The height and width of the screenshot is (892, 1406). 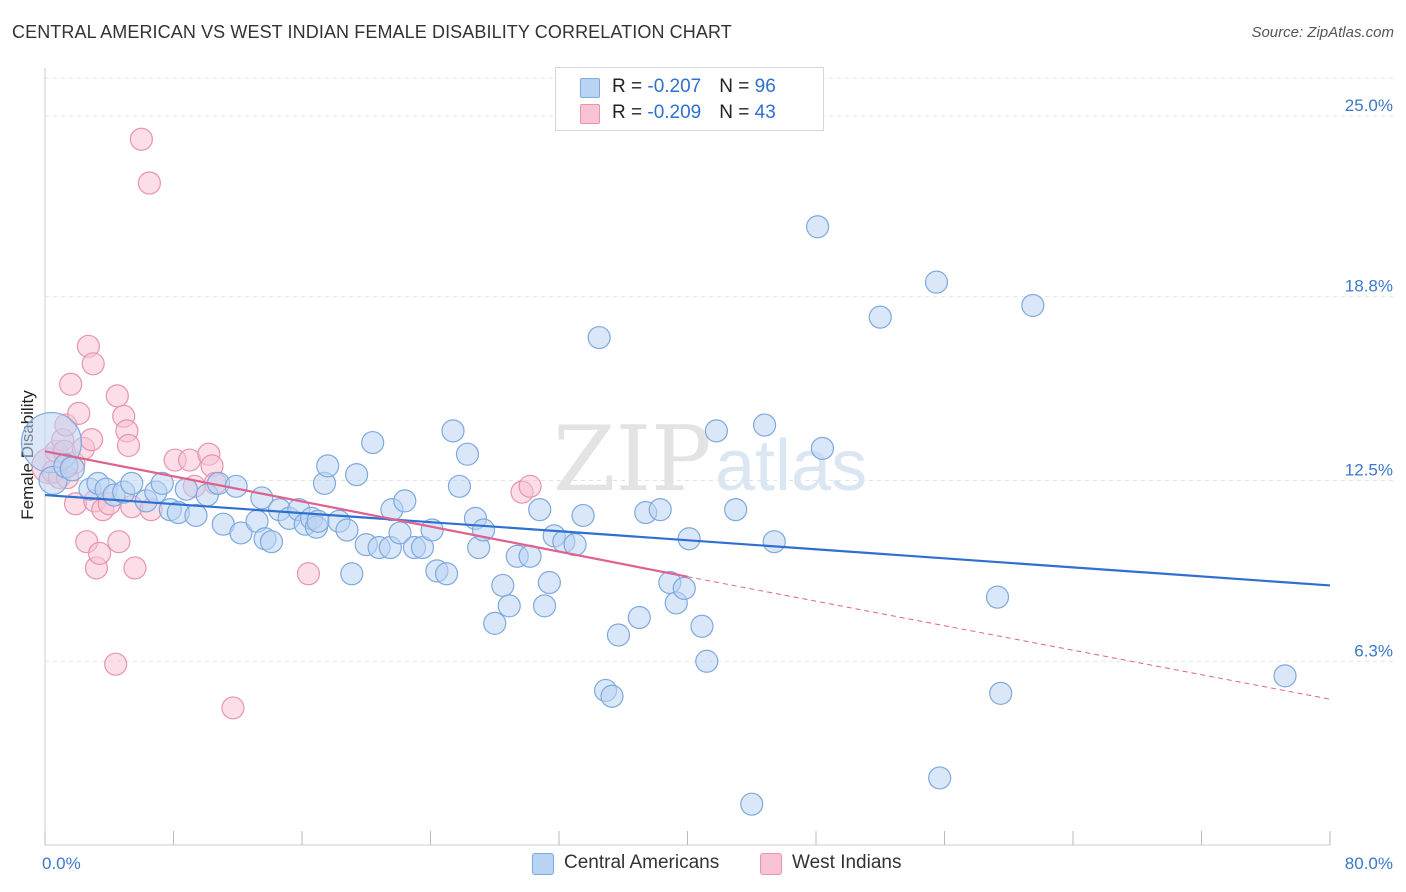 What do you see at coordinates (689, 99) in the screenshot?
I see `correlation-legend: R = -0.207 N = 96 R = -0.209 N = 43` at bounding box center [689, 99].